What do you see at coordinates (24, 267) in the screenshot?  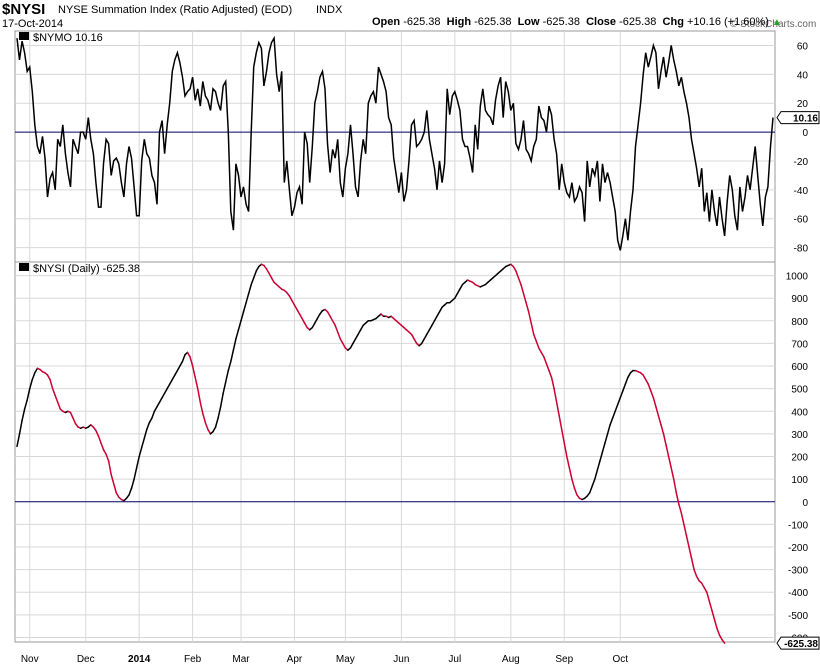 I see `nysi-legend-swatch` at bounding box center [24, 267].